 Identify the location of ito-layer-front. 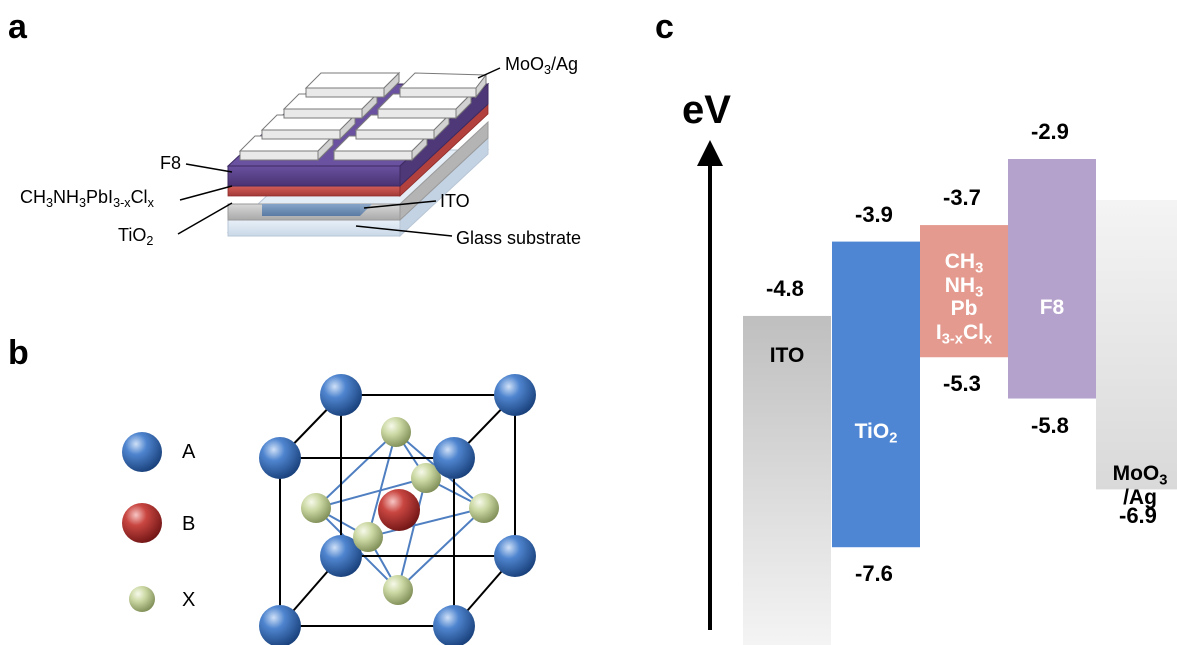
(311, 210).